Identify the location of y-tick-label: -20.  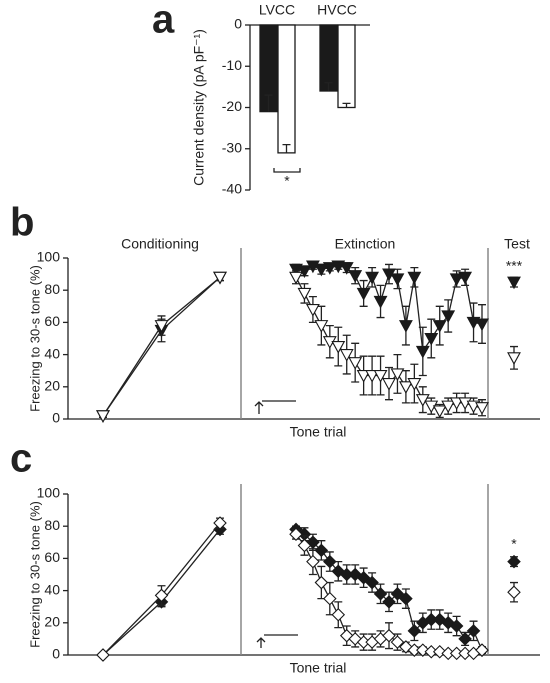
(232, 106).